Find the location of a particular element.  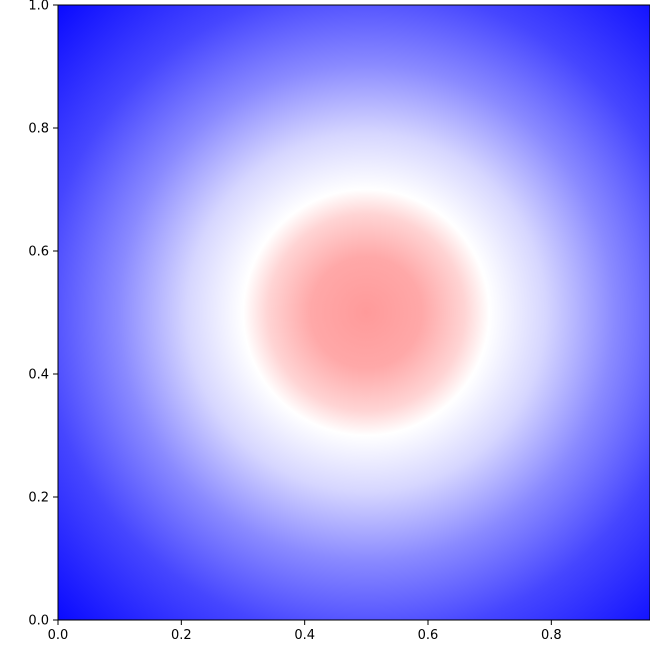

heatmap-center-disk is located at coordinates (366, 312).